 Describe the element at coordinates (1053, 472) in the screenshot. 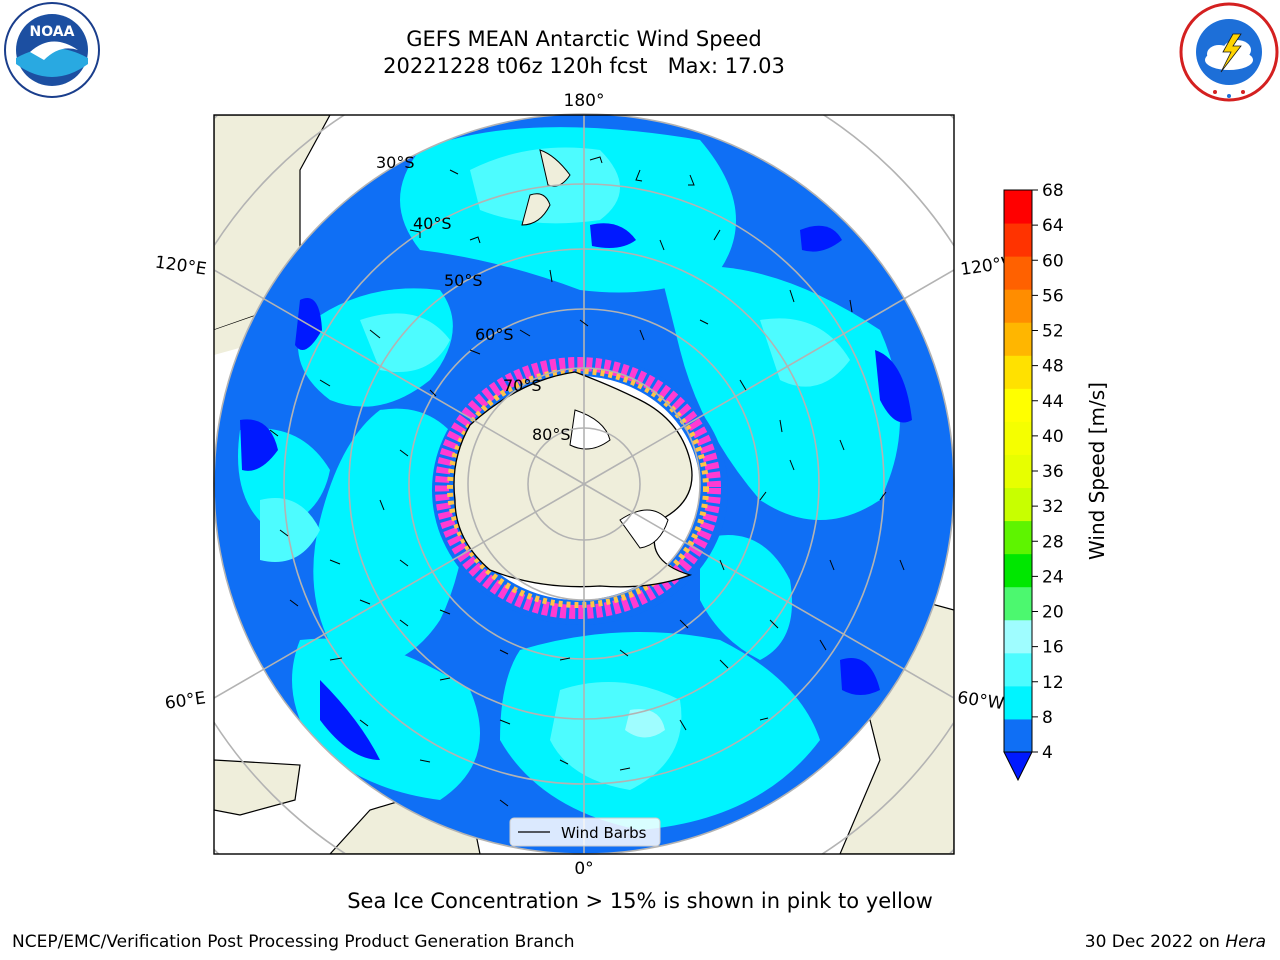

I see `colorbar-tick-label: 36` at that location.